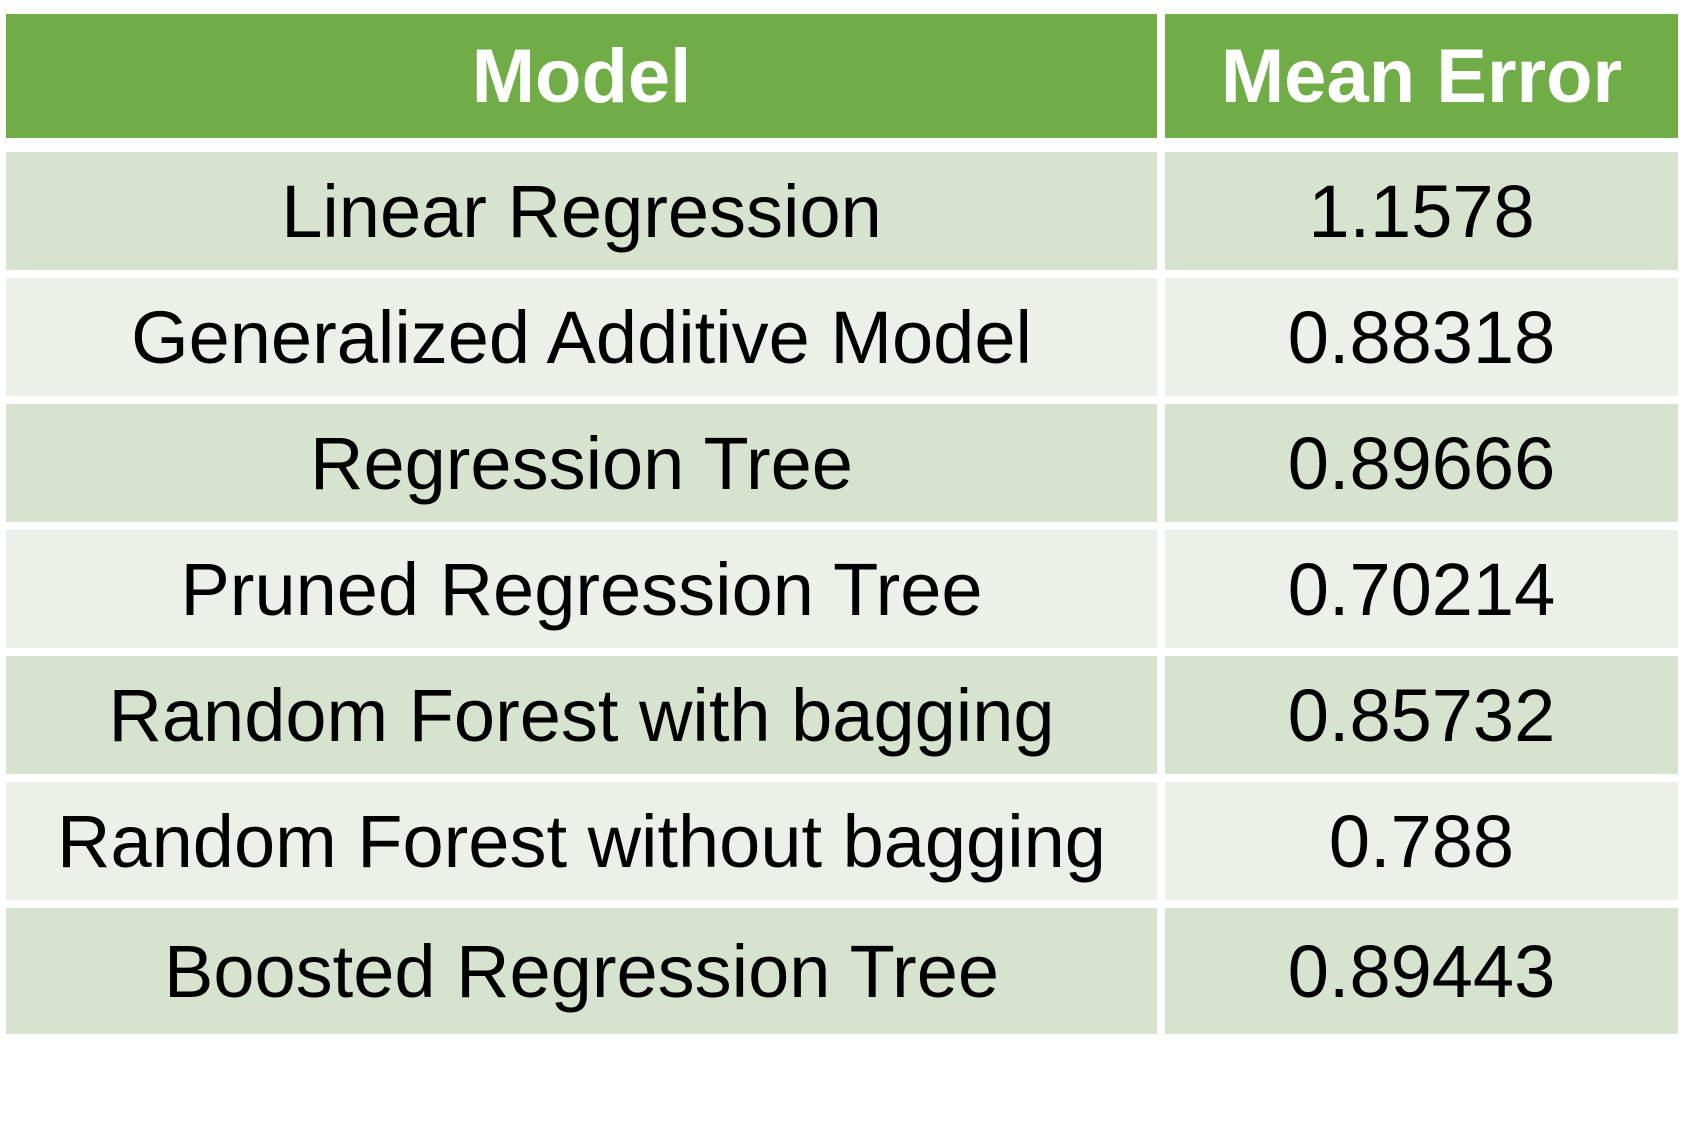 Image resolution: width=1686 pixels, height=1122 pixels. I want to click on model-cell: Random Forest with bagging, so click(581, 719).